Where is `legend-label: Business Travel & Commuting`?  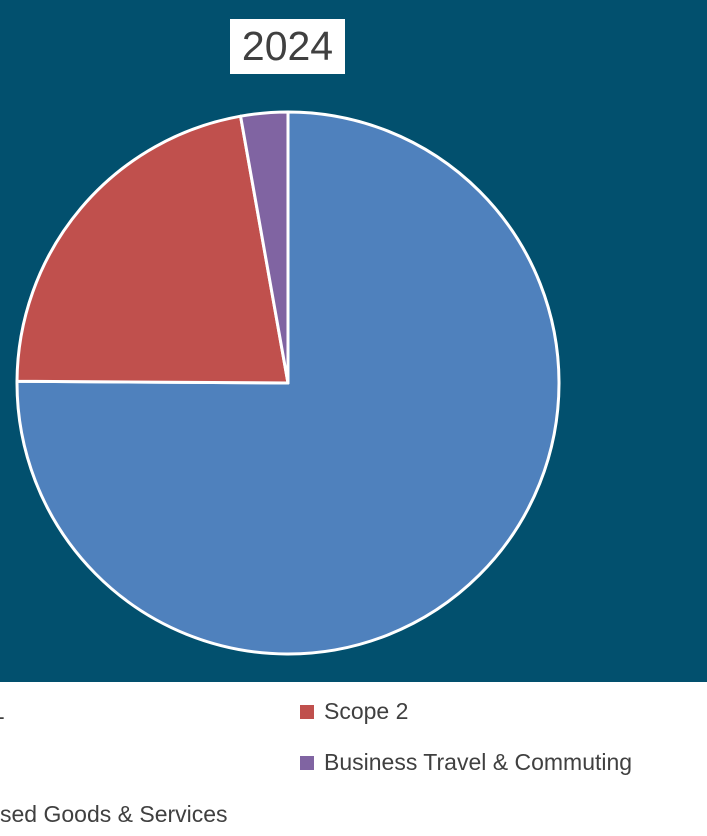 legend-label: Business Travel & Commuting is located at coordinates (478, 762).